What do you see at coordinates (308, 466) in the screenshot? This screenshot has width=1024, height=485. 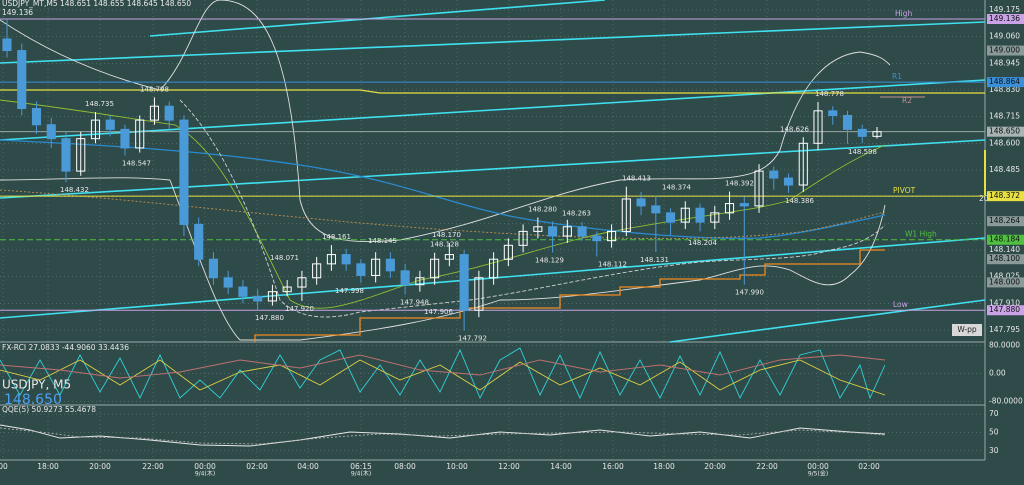 I see `x-tick-label: 04:00` at bounding box center [308, 466].